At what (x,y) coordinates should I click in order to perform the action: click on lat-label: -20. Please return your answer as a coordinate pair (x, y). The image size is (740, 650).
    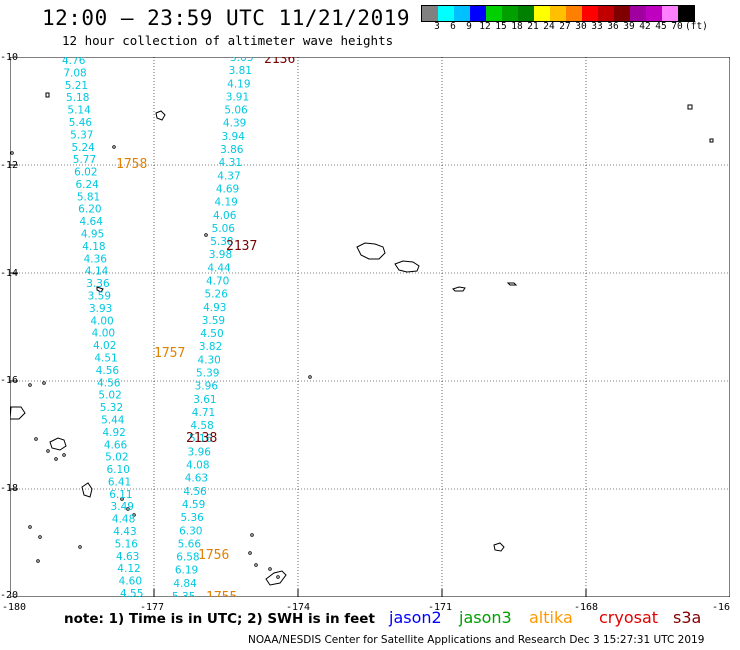
    Looking at the image, I should click on (9, 595).